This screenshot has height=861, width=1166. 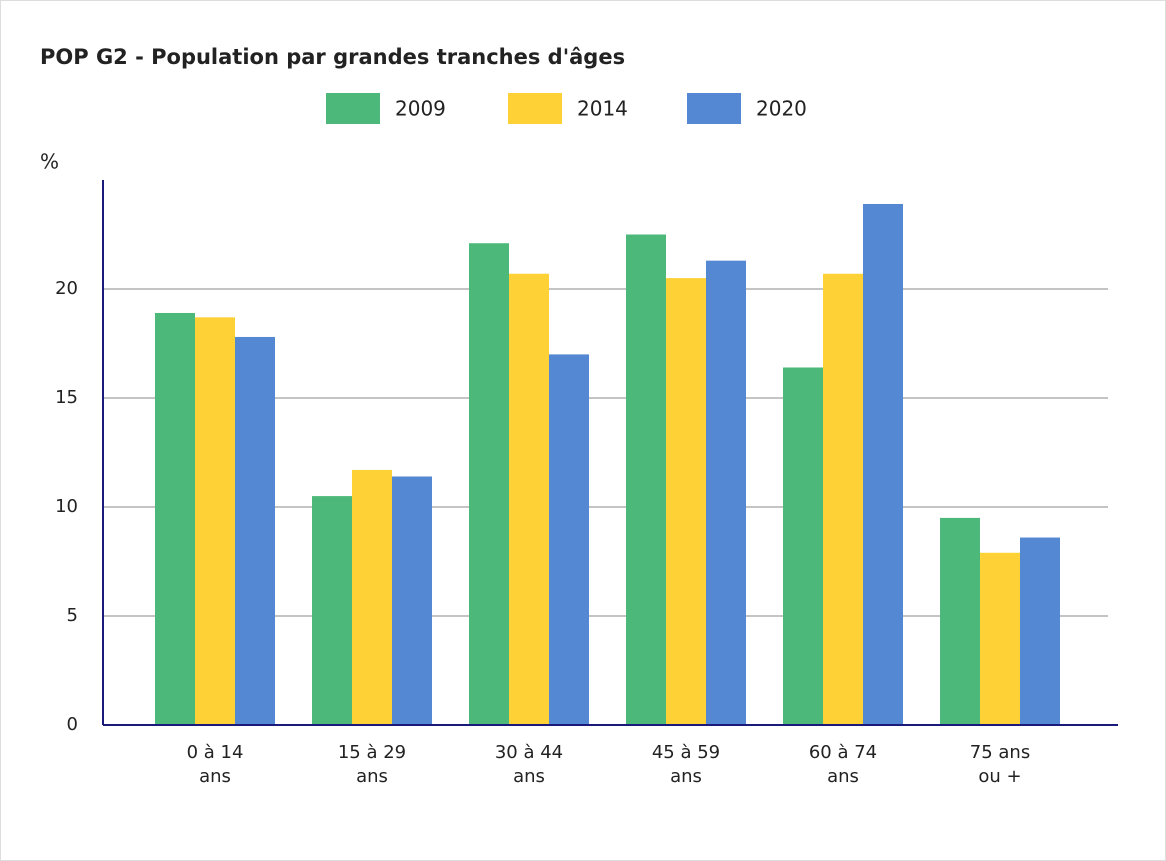 I want to click on y-tick-label: 5, so click(x=72, y=615).